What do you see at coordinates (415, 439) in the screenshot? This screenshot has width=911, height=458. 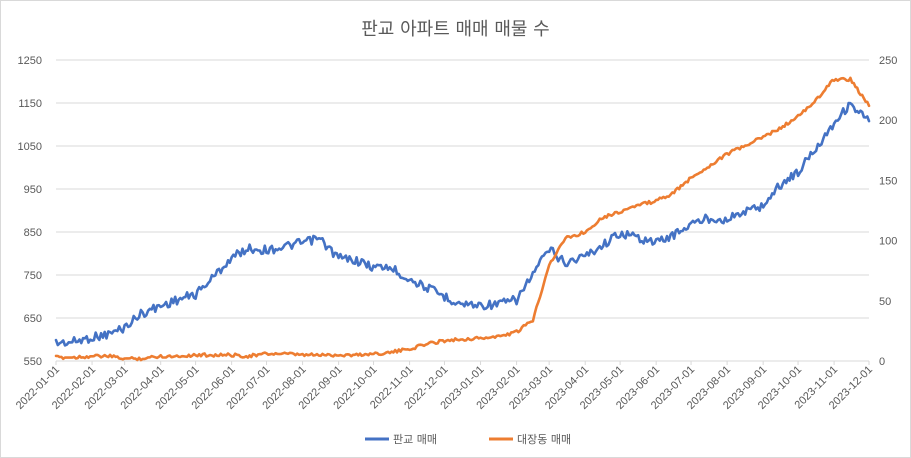 I see `legend-label: 판교 매매` at bounding box center [415, 439].